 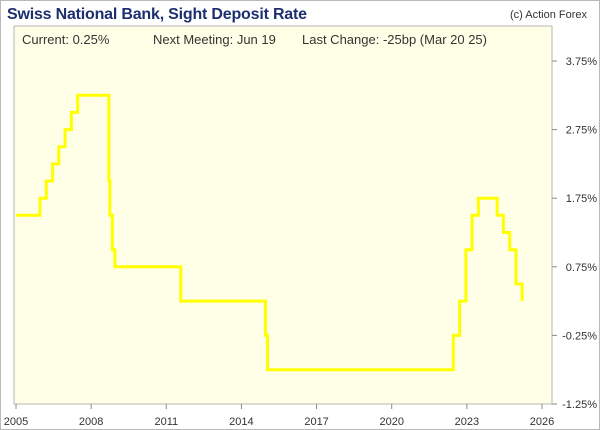 What do you see at coordinates (581, 268) in the screenshot?
I see `y-tick-label: 0.75%` at bounding box center [581, 268].